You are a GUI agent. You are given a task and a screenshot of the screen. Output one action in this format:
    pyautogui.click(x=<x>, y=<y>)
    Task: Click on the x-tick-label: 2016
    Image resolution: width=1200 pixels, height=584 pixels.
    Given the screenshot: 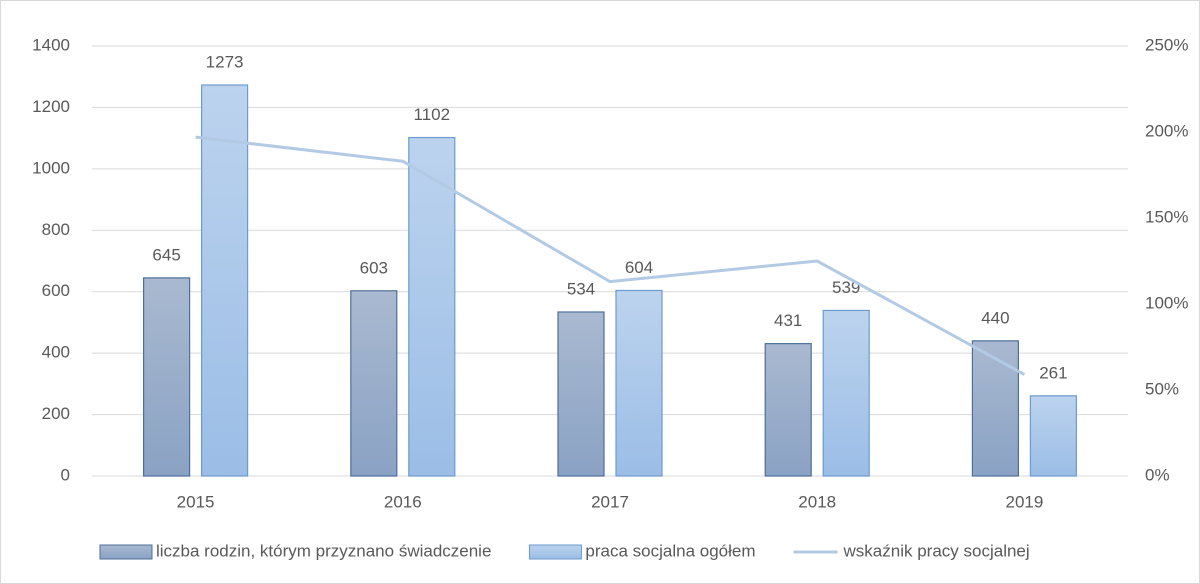 What is the action you would take?
    pyautogui.click(x=403, y=501)
    